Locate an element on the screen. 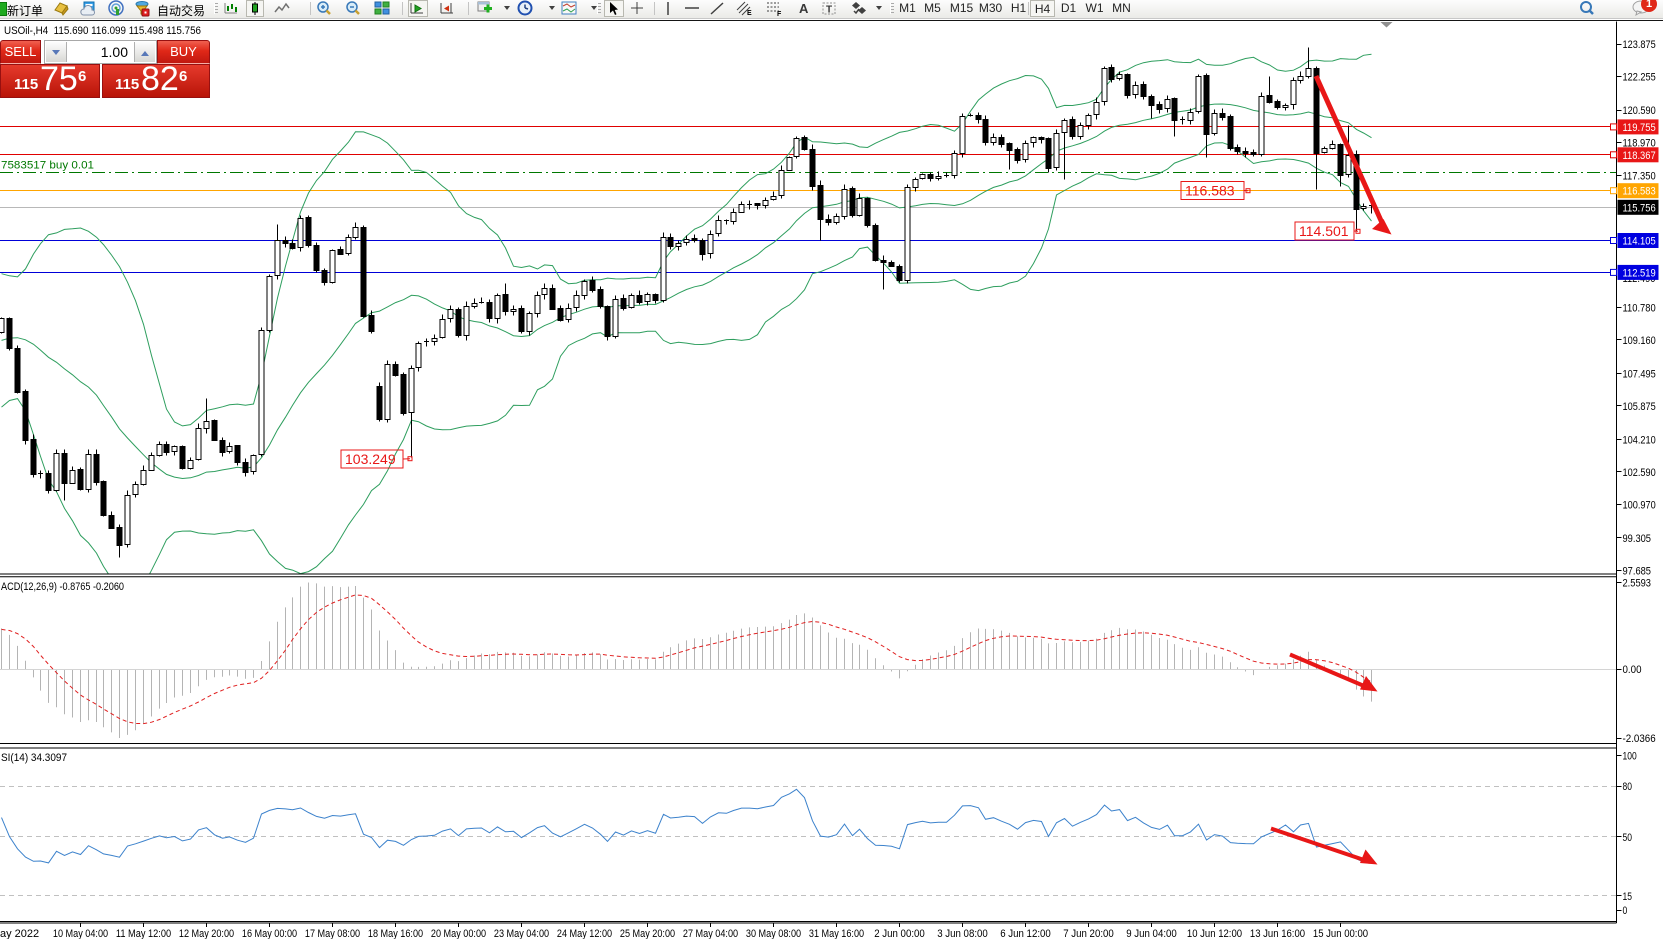 This screenshot has height=939, width=1663. svg-text: 109.160 is located at coordinates (1639, 341).